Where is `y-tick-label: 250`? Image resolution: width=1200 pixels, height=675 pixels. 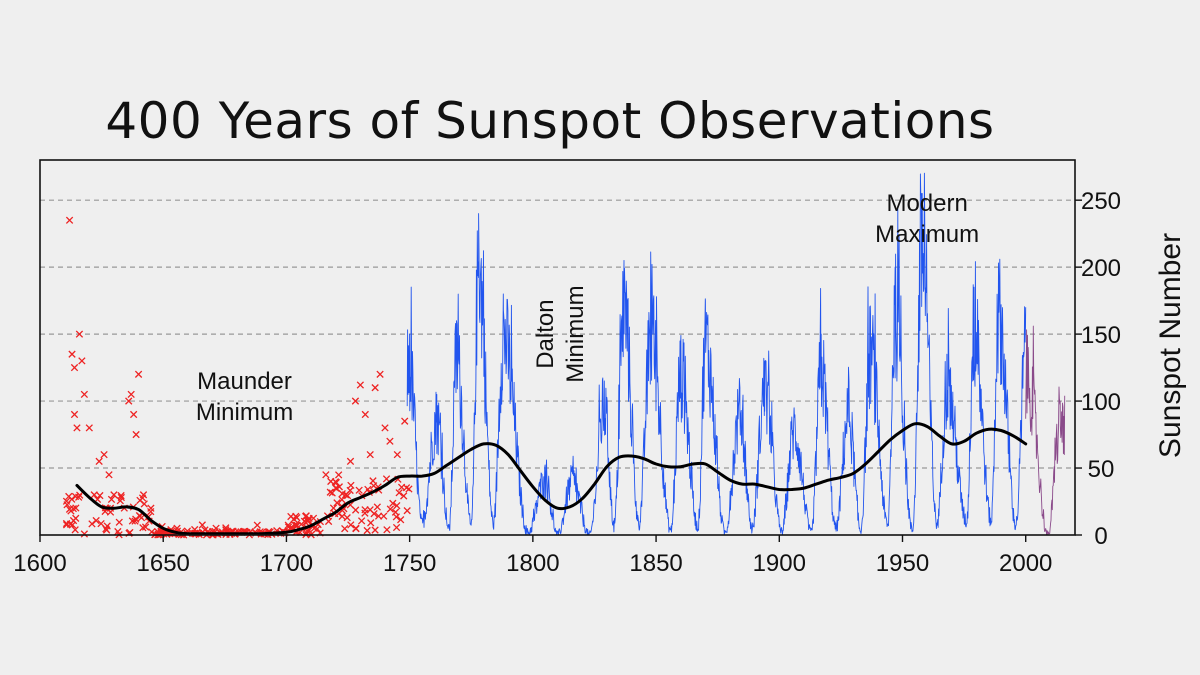 y-tick-label: 250 is located at coordinates (1101, 201).